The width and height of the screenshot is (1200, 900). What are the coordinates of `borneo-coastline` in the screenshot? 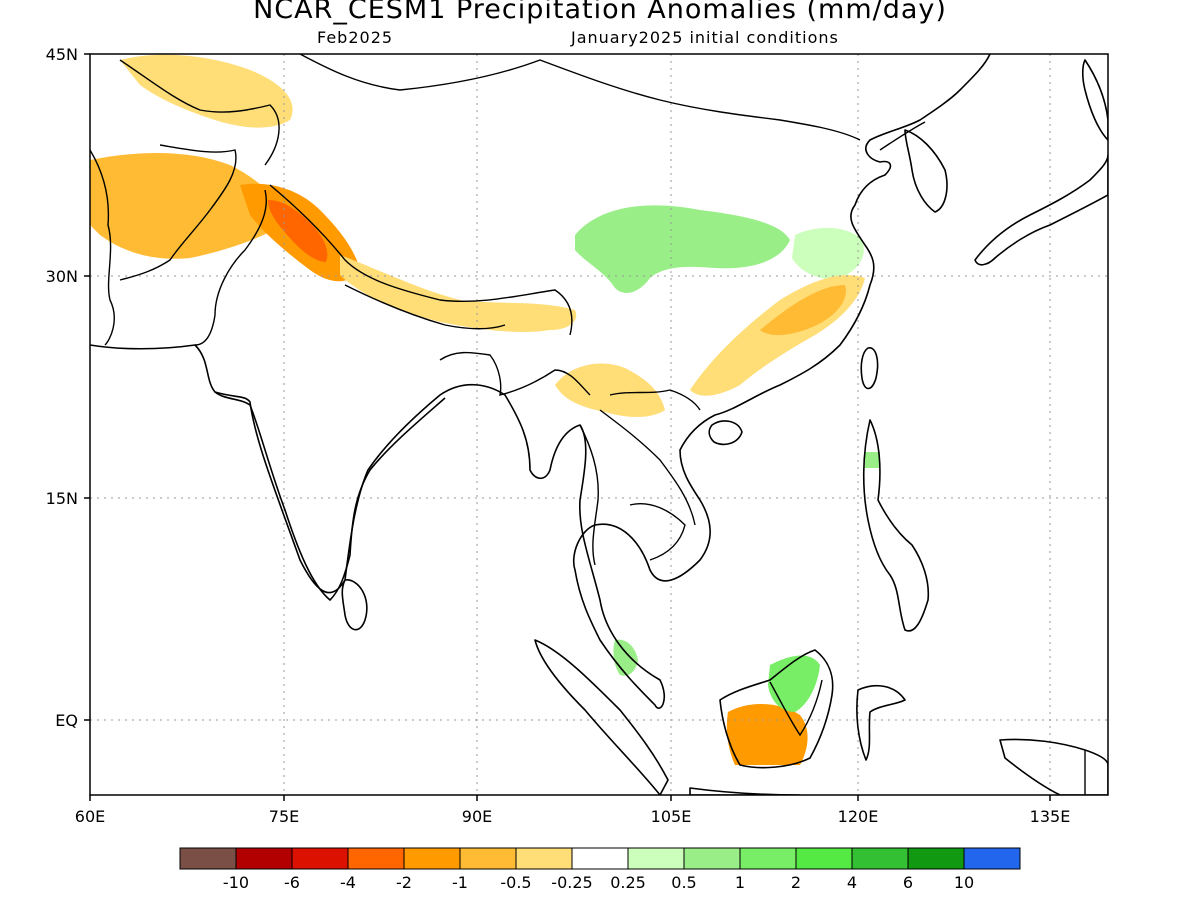 It's located at (776, 709).